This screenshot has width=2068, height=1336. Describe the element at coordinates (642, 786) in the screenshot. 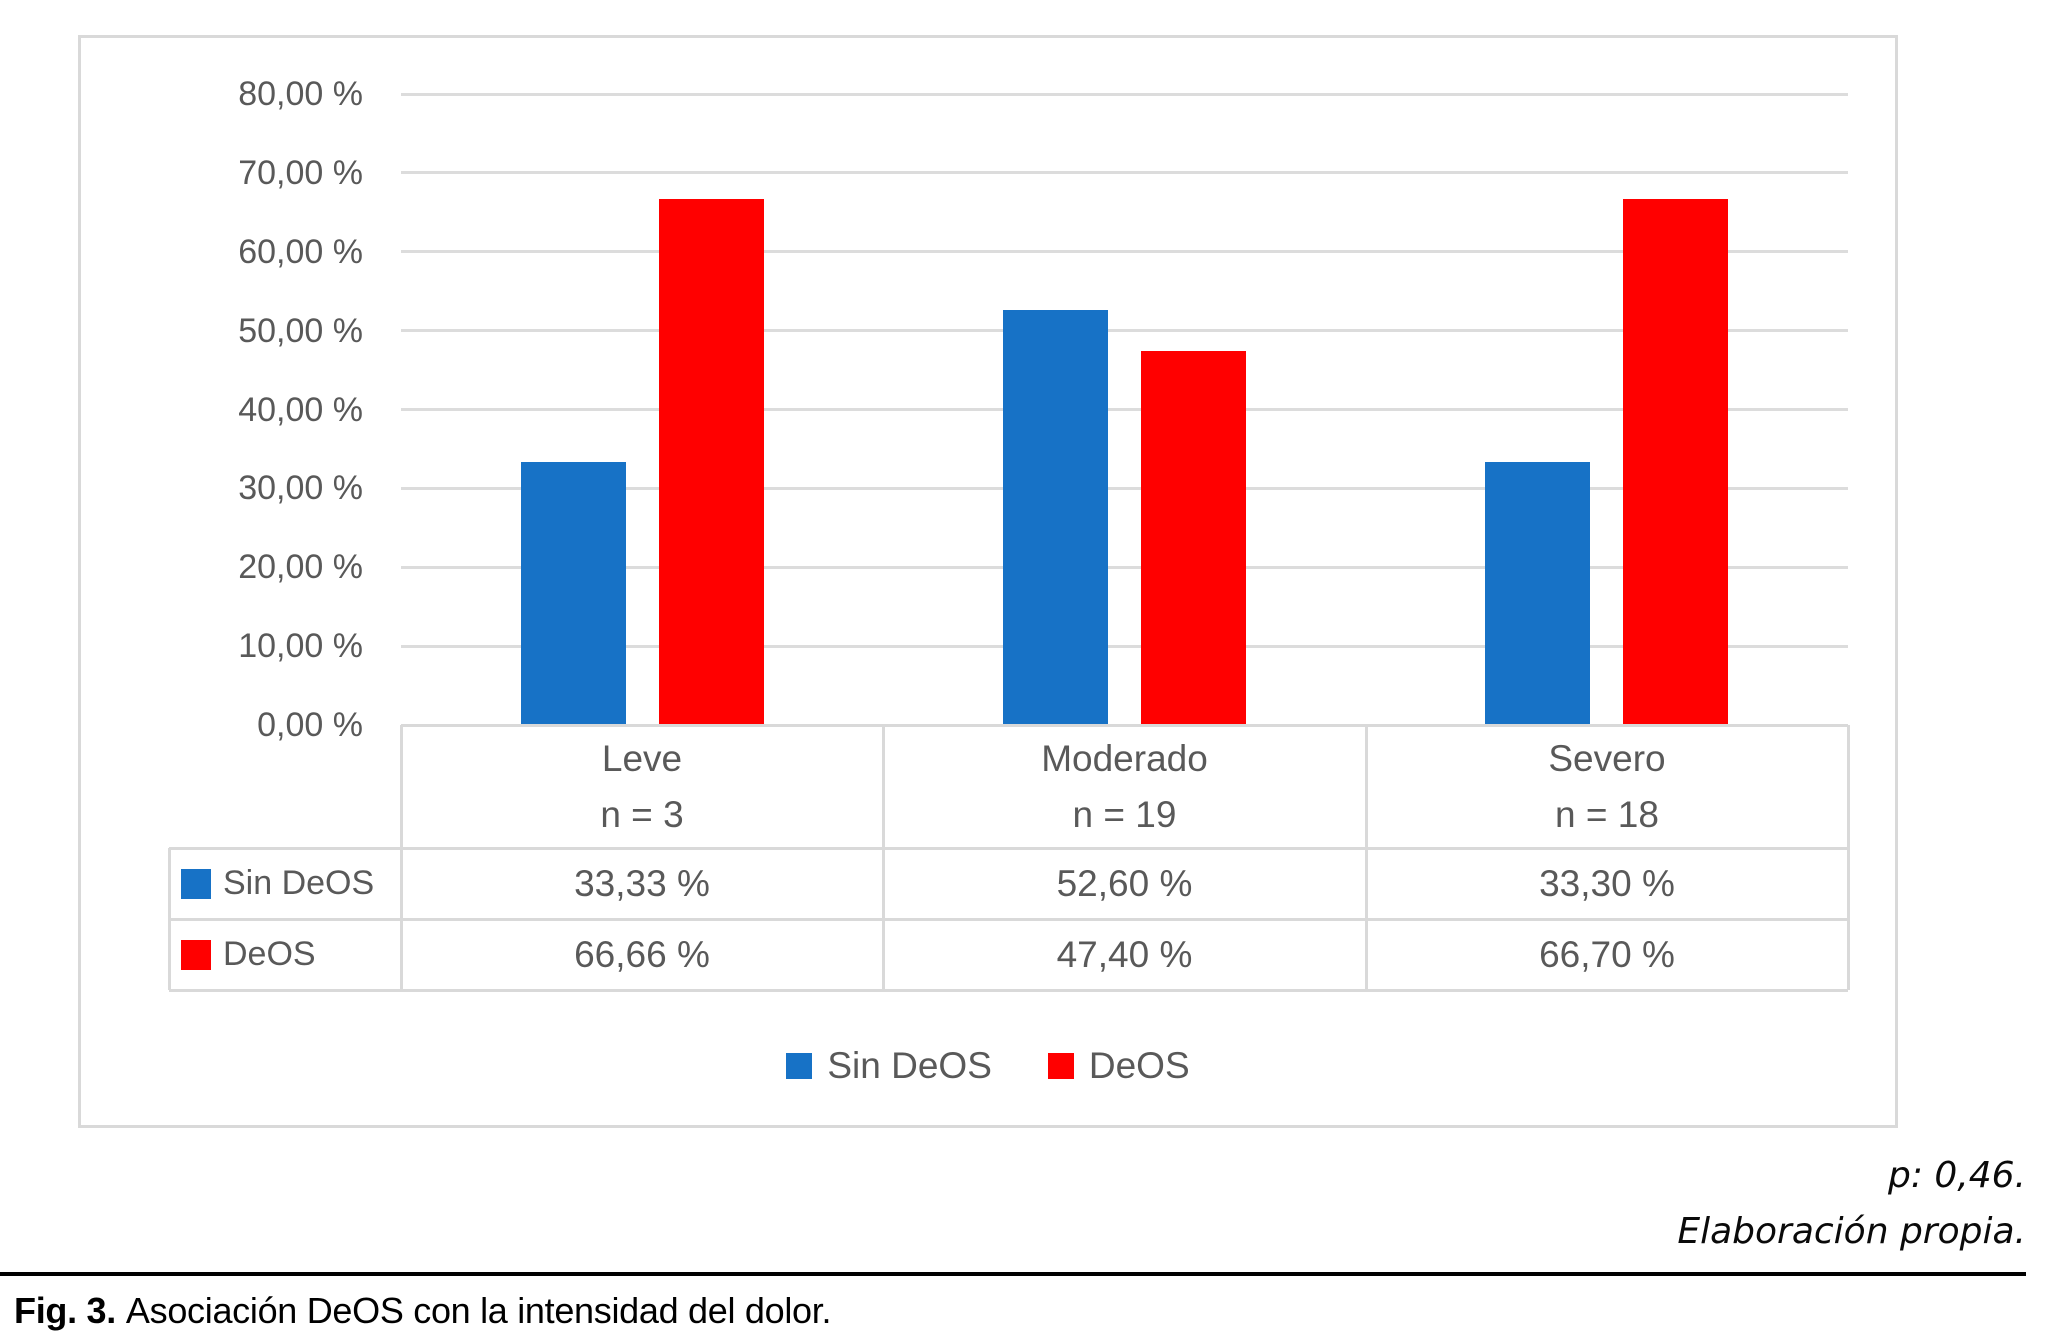

I see `table-category-cell-leve: Leve n = 3` at that location.